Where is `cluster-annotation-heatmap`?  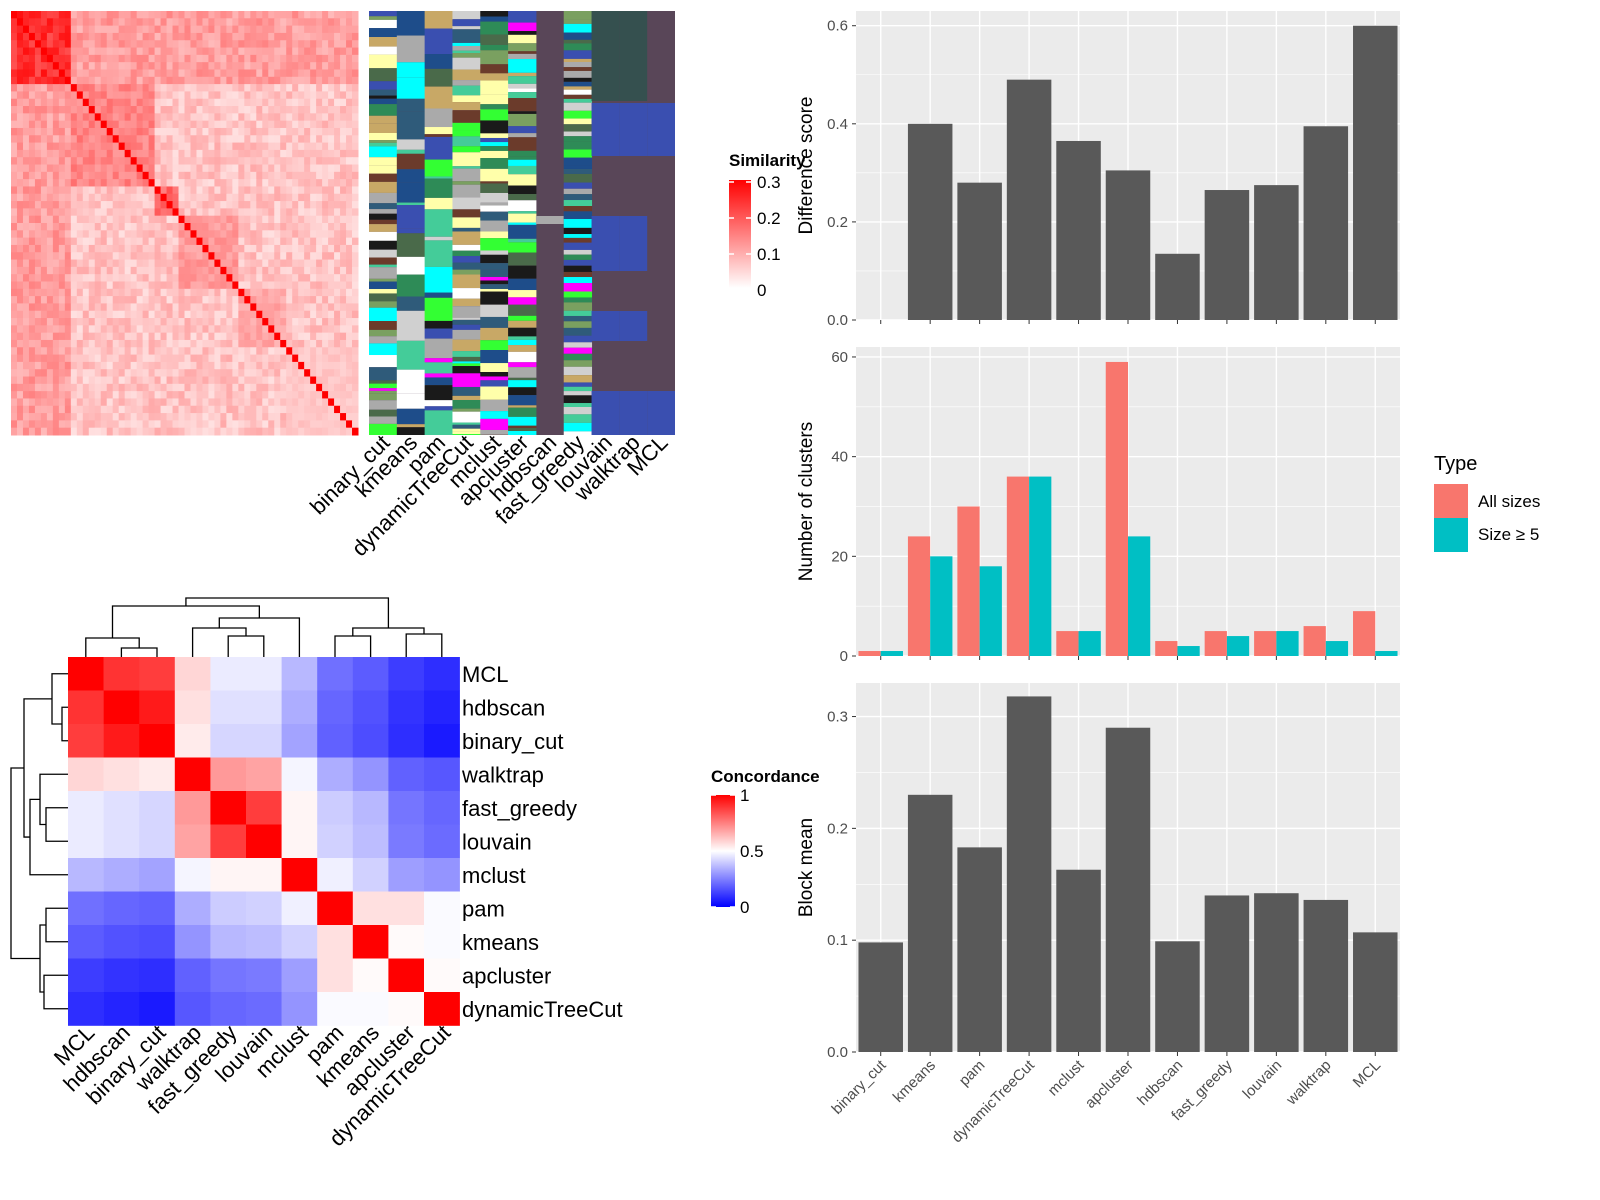
cluster-annotation-heatmap is located at coordinates (522, 223).